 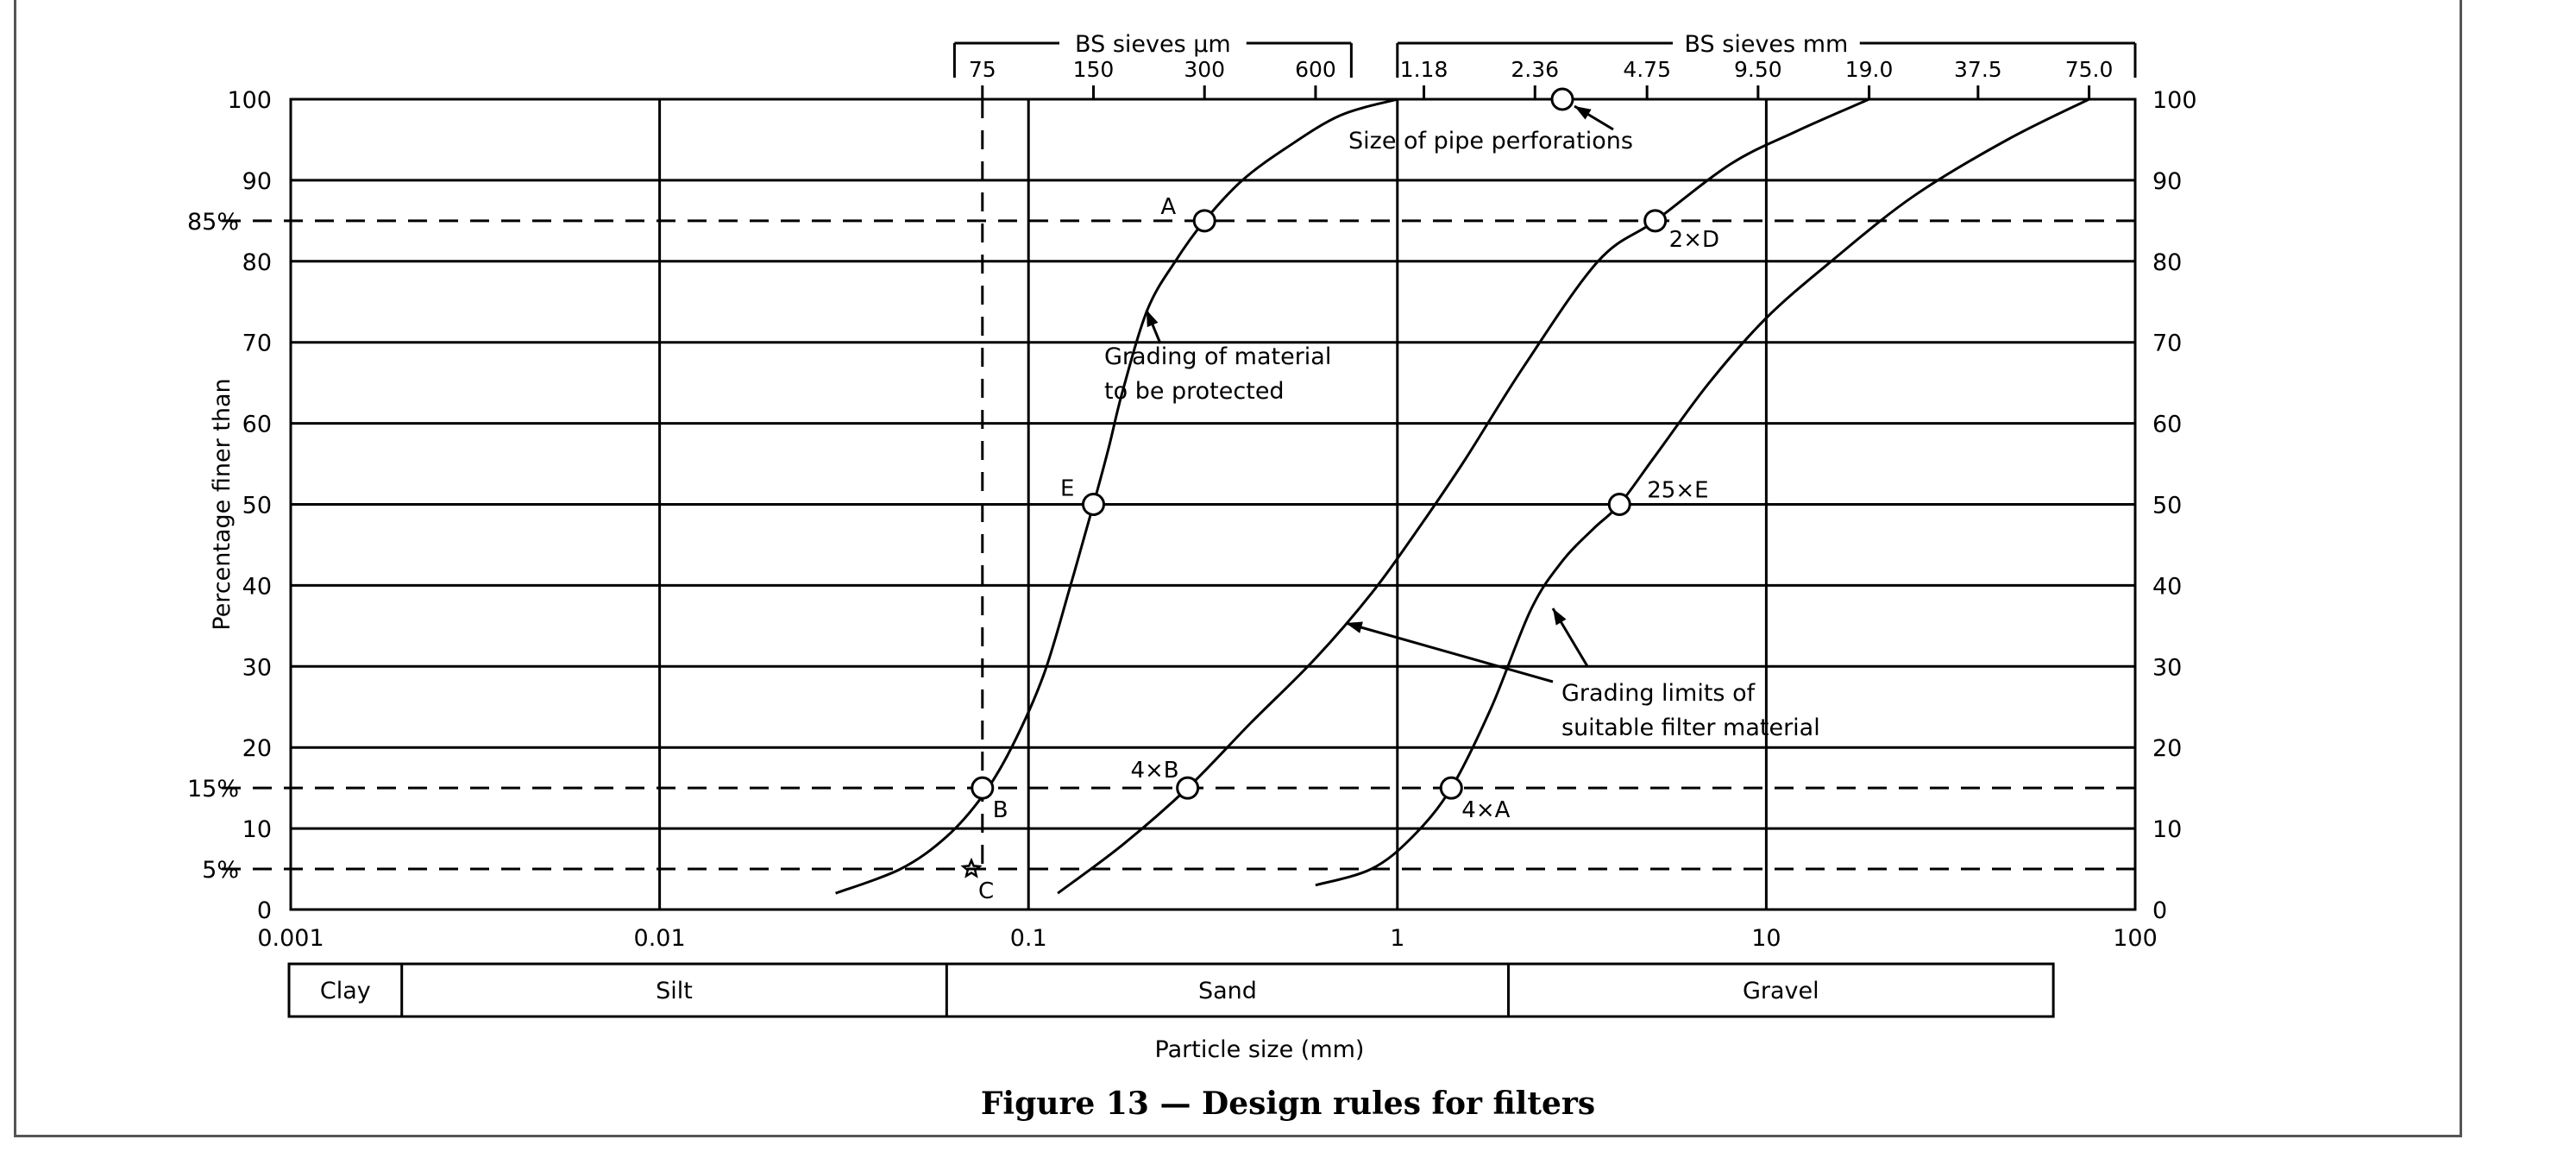 I want to click on sieve-tick-label: 600, so click(x=1315, y=70).